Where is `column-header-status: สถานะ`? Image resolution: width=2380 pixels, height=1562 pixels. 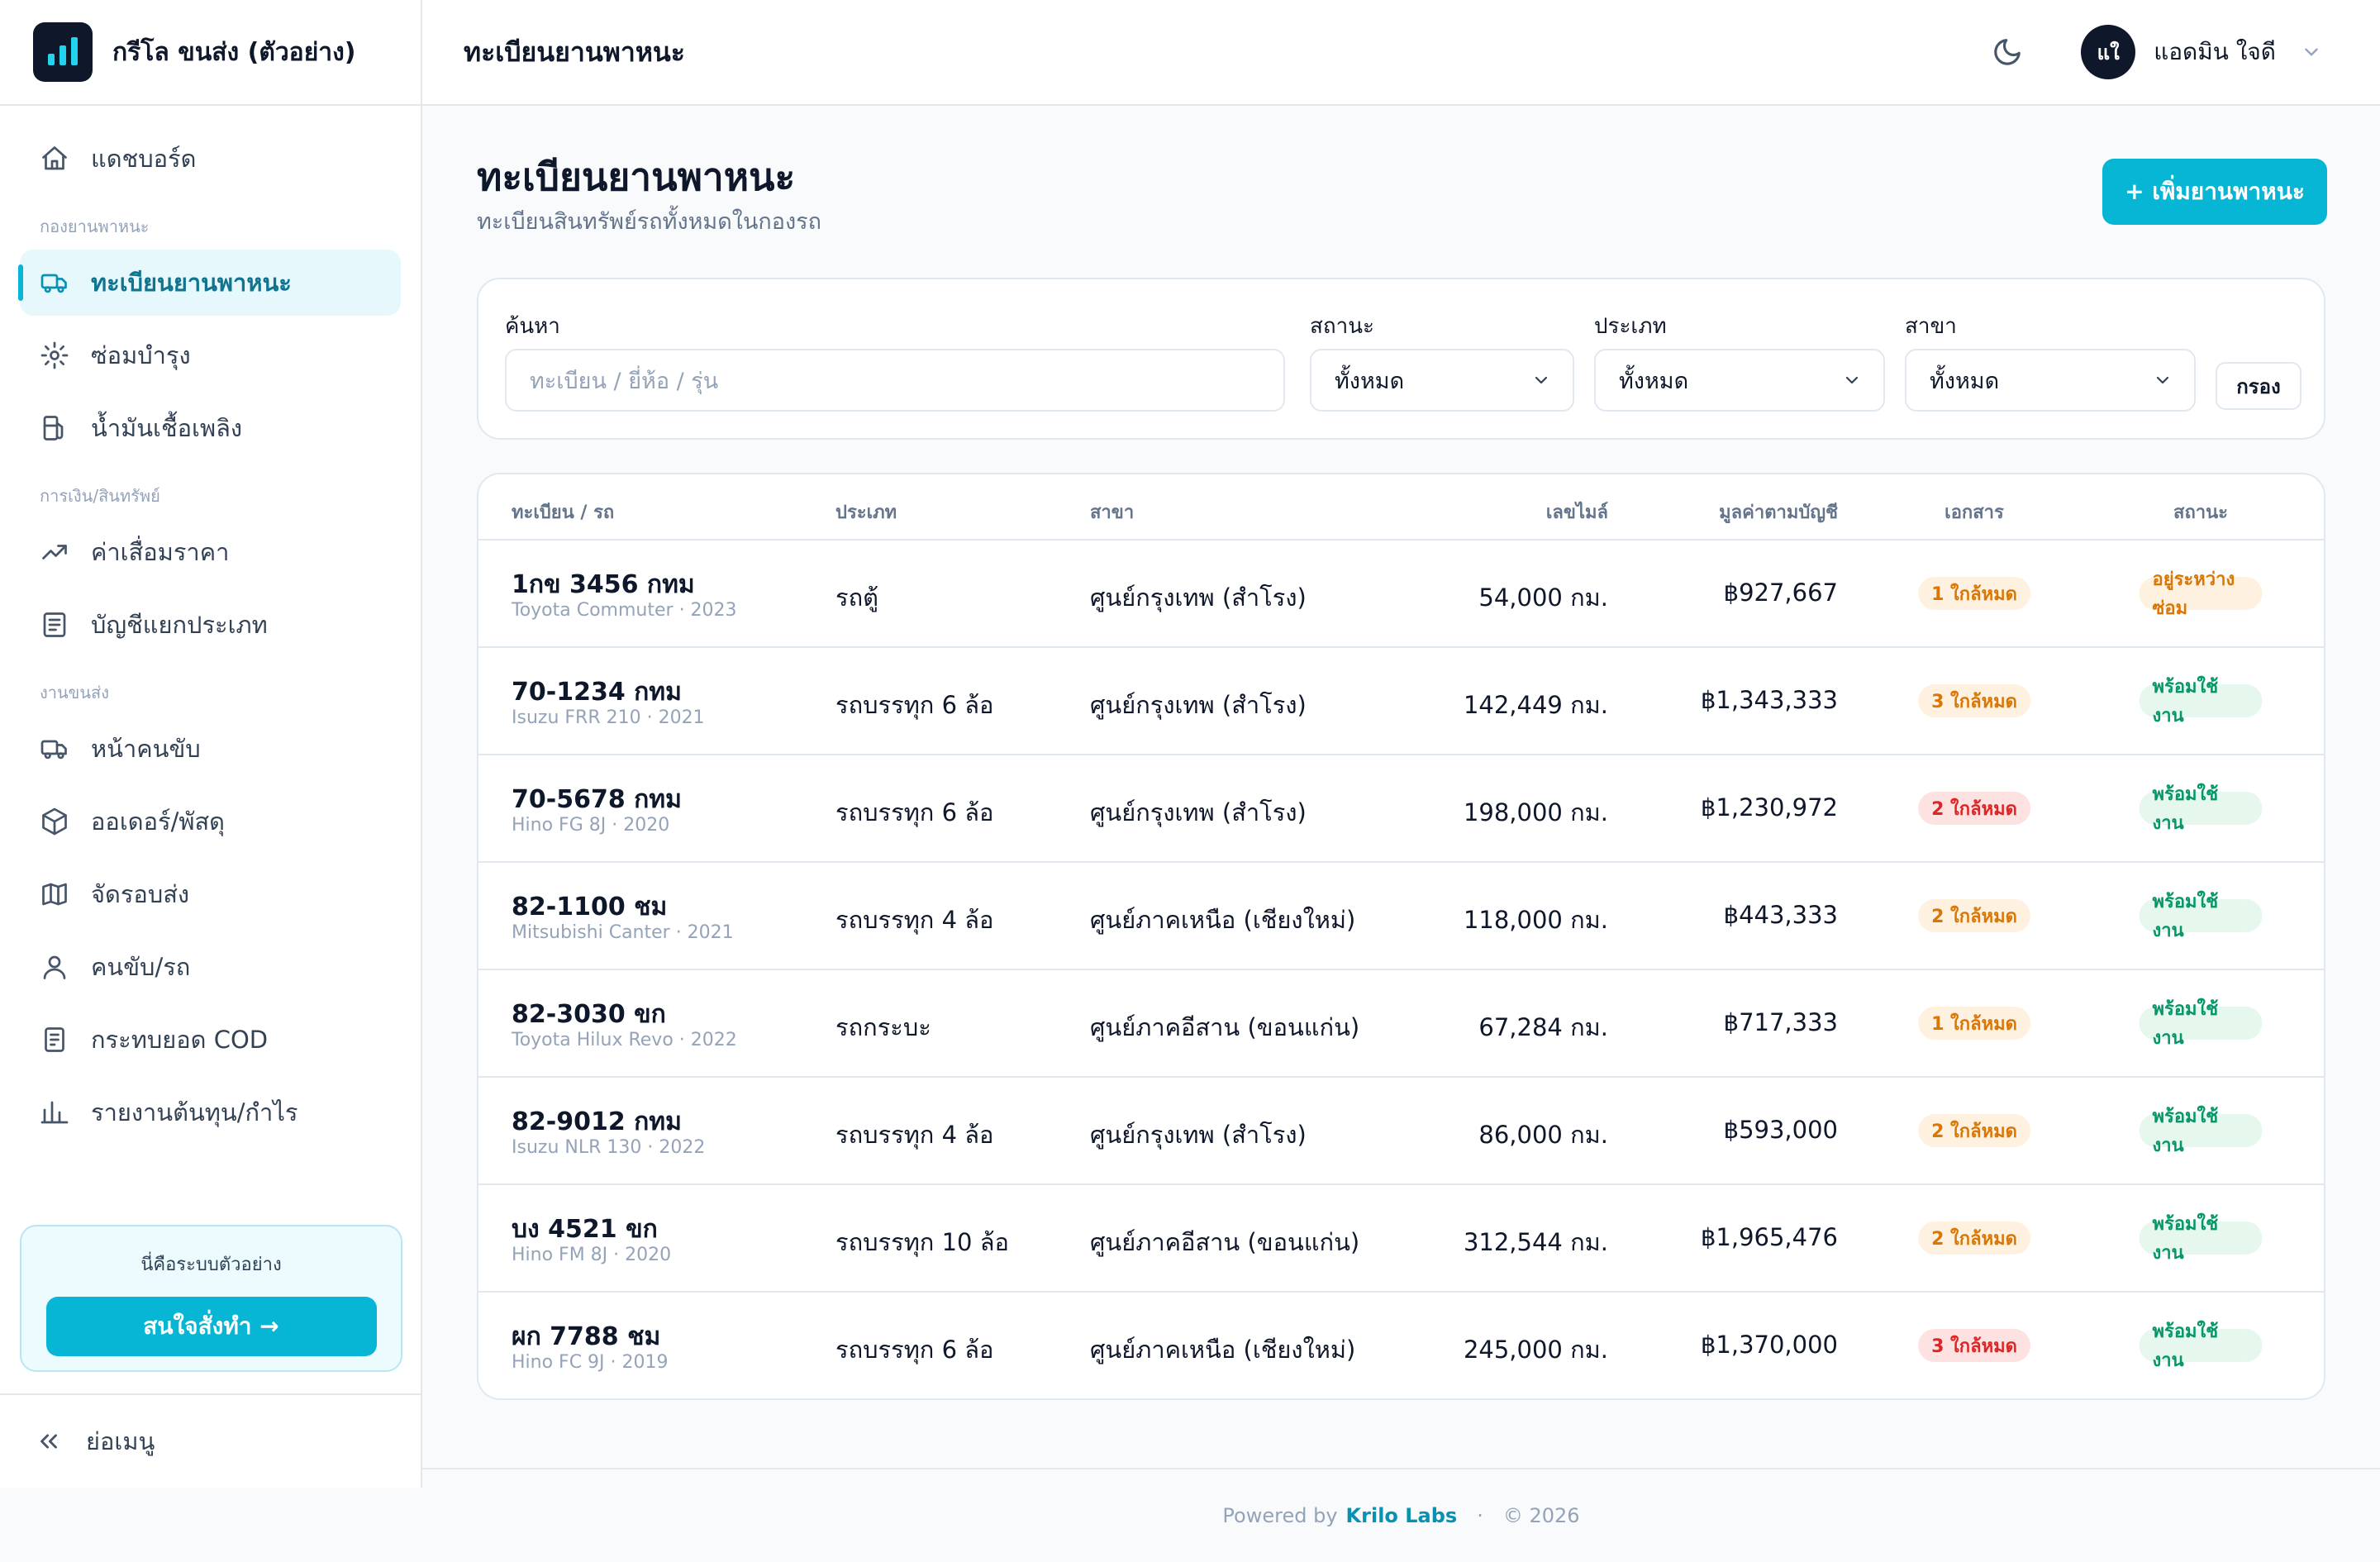 column-header-status: สถานะ is located at coordinates (2200, 512).